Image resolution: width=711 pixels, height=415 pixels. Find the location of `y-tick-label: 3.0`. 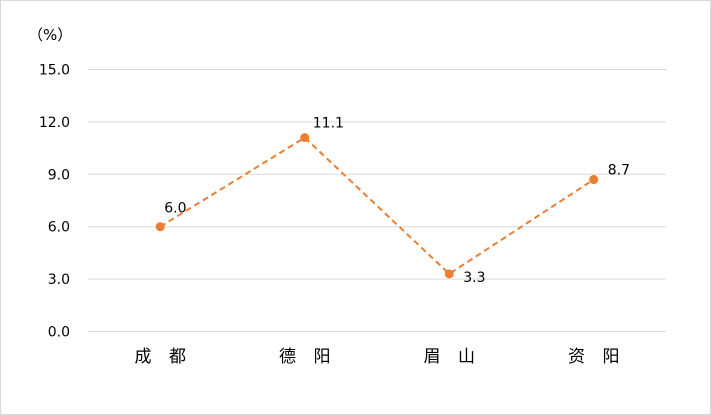

y-tick-label: 3.0 is located at coordinates (59, 280).